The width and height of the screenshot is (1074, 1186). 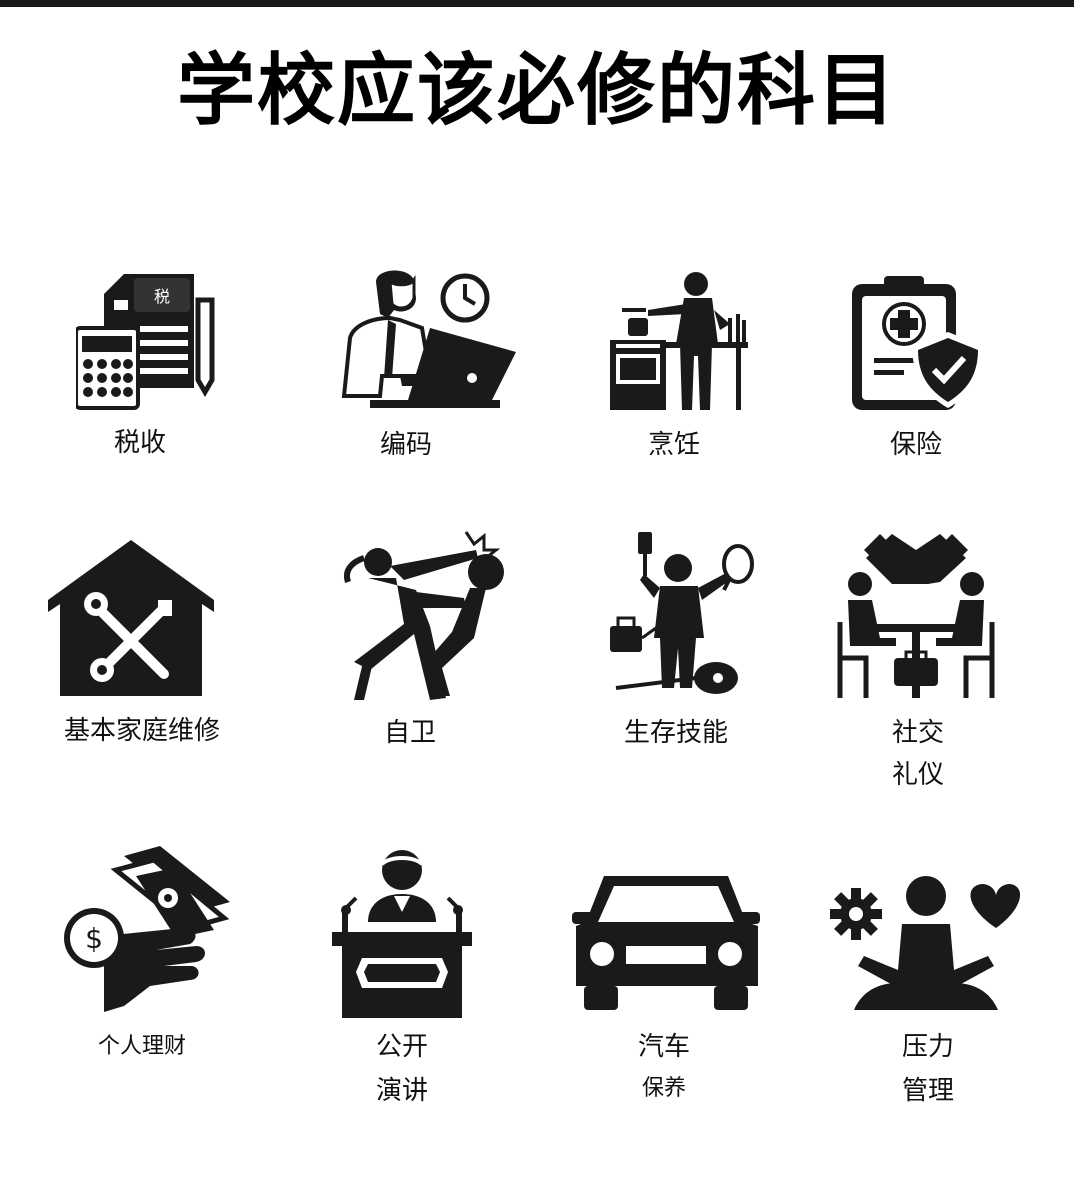 What do you see at coordinates (405, 445) in the screenshot?
I see `subject-label-coding: 编码` at bounding box center [405, 445].